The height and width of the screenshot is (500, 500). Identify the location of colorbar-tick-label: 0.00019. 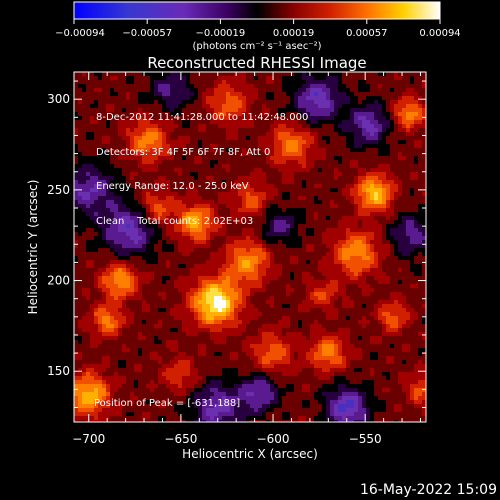
(293, 33).